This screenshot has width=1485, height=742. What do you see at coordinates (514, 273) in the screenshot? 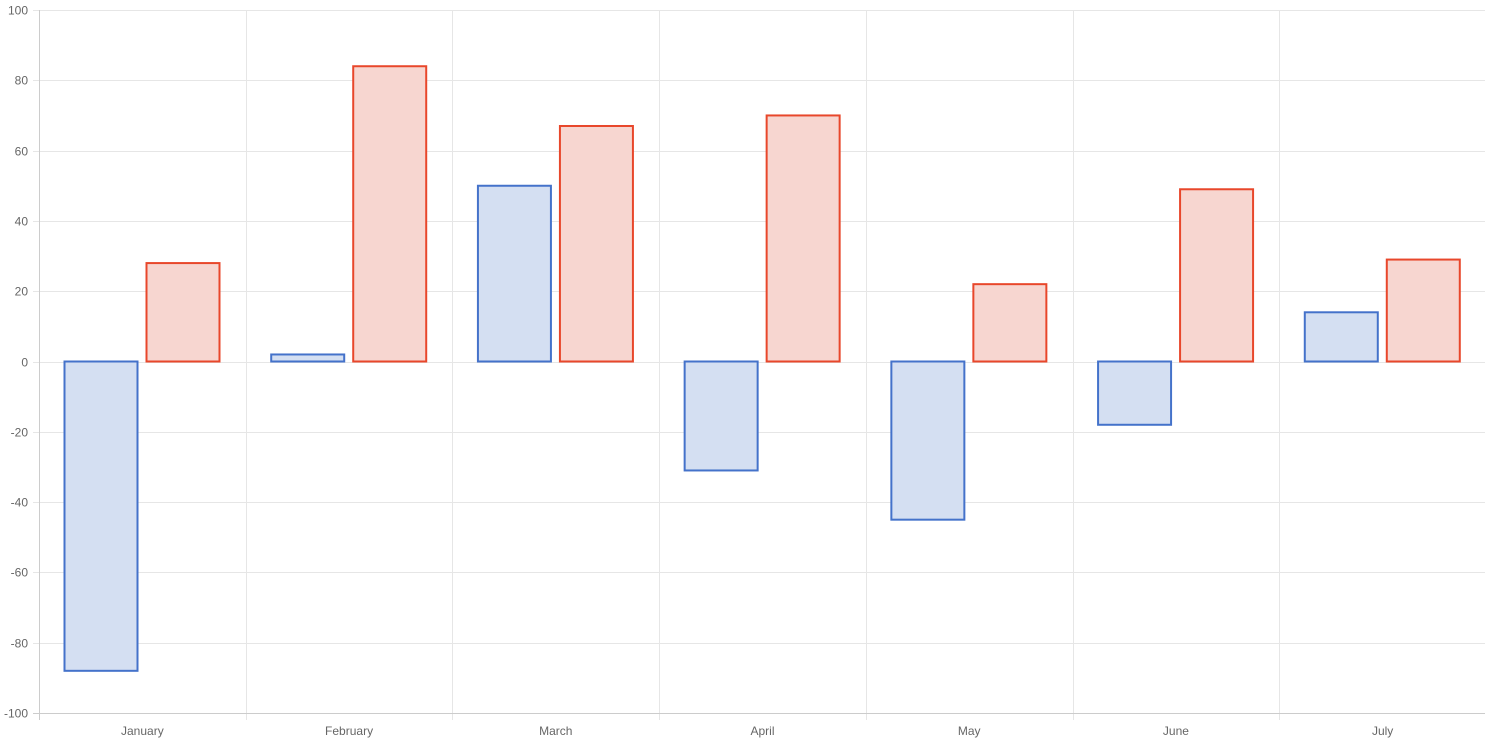
I see `bar-series-1-march` at bounding box center [514, 273].